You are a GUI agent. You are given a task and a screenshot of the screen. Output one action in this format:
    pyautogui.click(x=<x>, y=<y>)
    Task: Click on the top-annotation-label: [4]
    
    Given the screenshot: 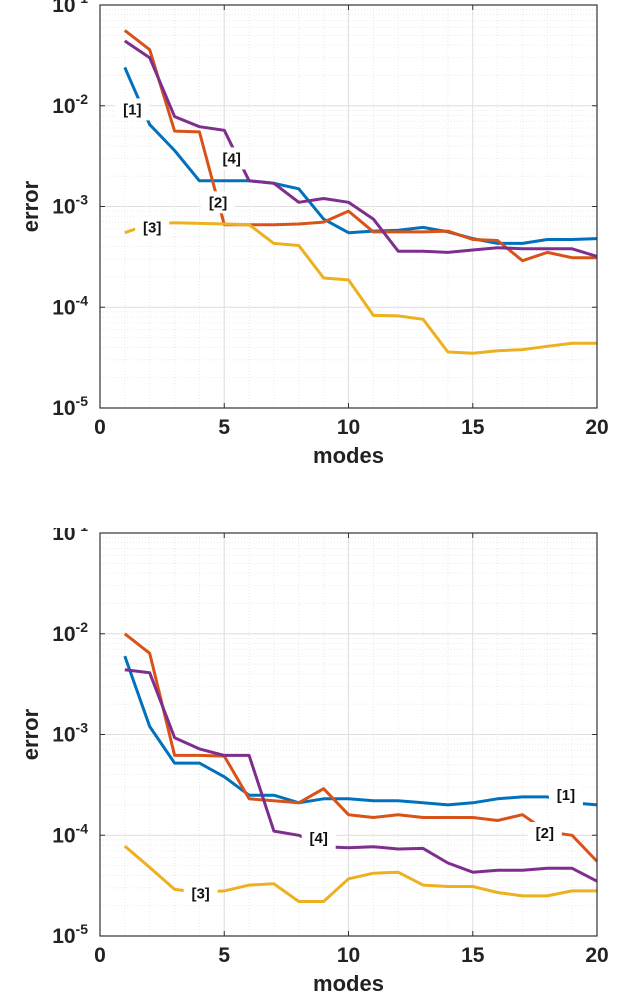 What is the action you would take?
    pyautogui.click(x=232, y=158)
    